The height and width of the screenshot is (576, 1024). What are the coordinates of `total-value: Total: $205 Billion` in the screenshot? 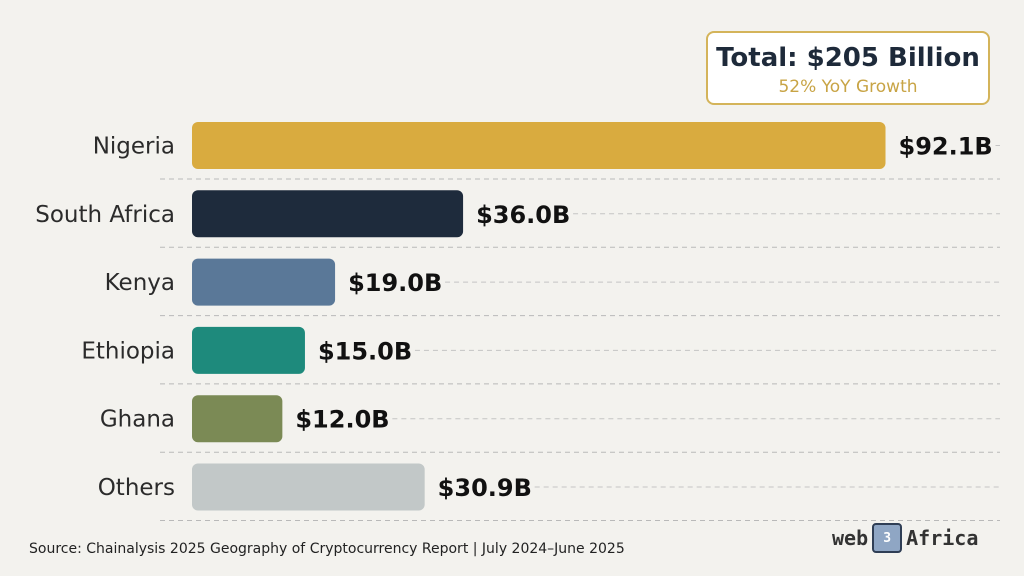 It's located at (848, 58).